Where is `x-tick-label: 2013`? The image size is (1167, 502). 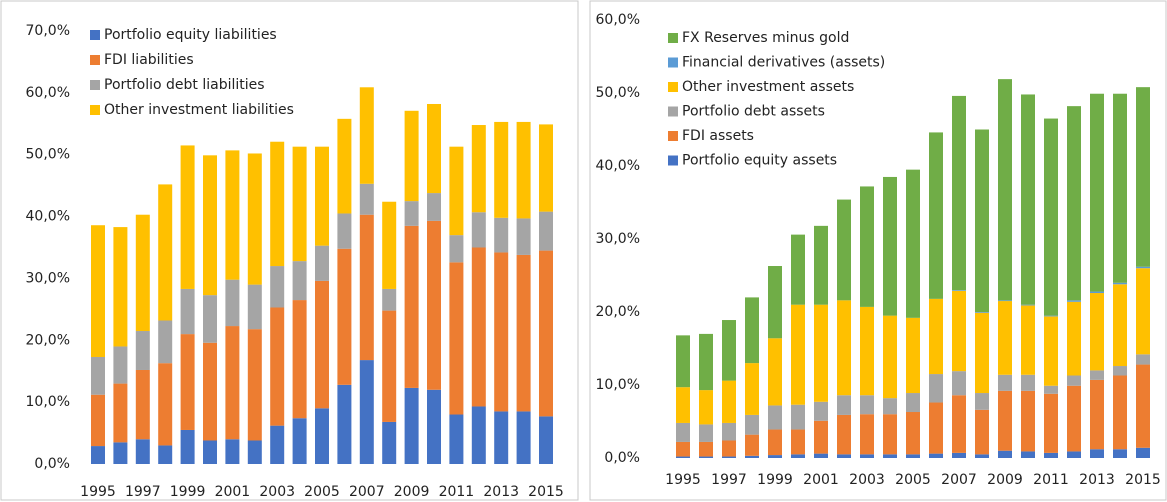 x-tick-label: 2013 is located at coordinates (1097, 480).